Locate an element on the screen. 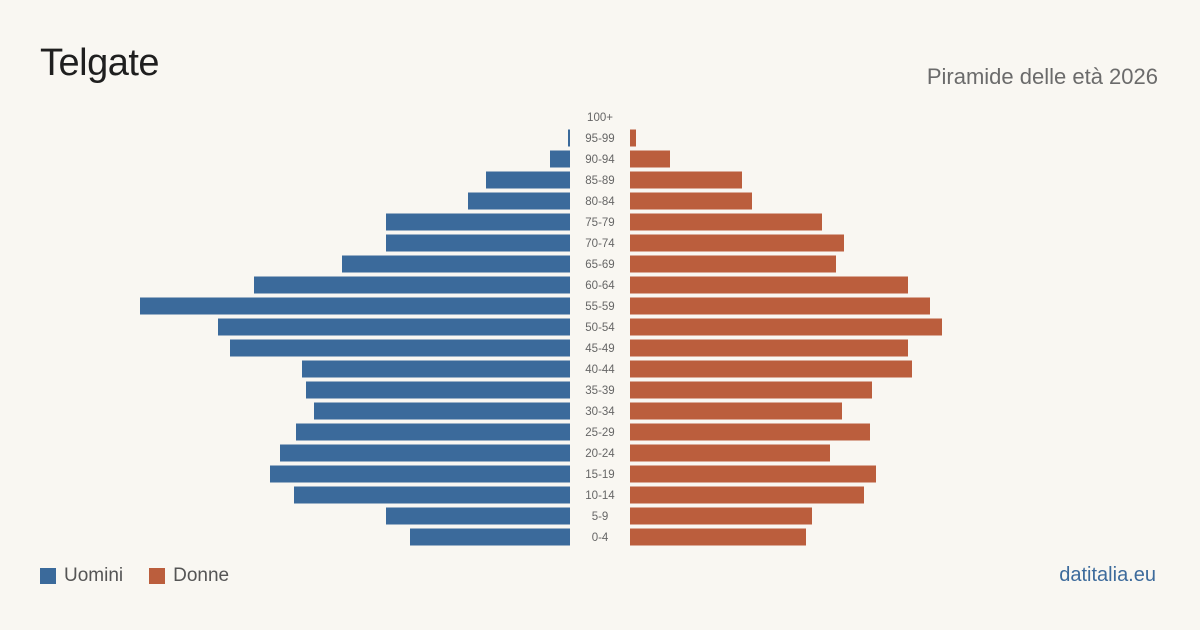 The height and width of the screenshot is (630, 1200). page-title: Telgate is located at coordinates (100, 63).